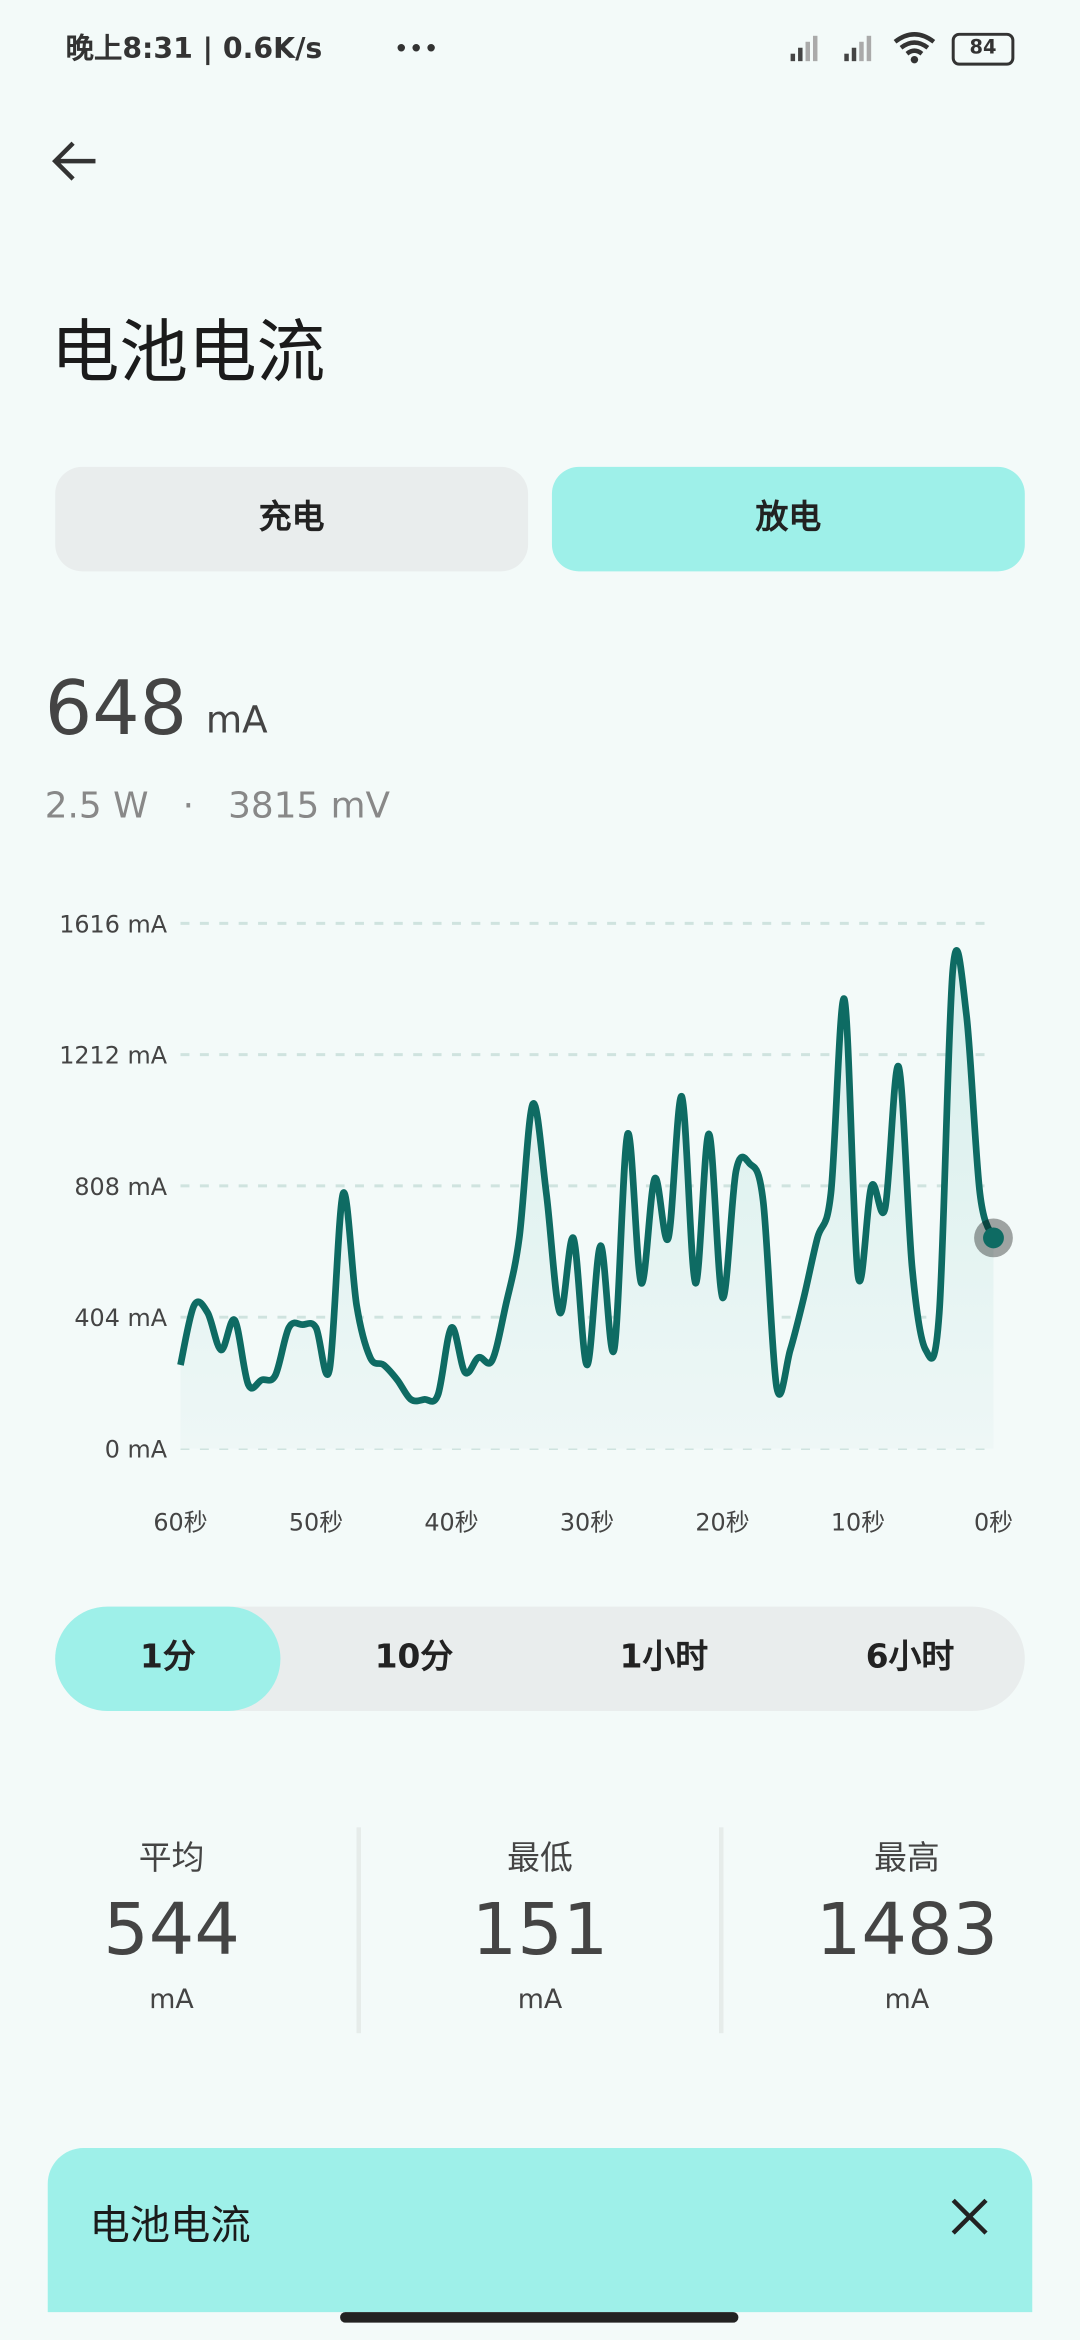  Describe the element at coordinates (910, 1658) in the screenshot. I see `range-6h: 6小时` at that location.